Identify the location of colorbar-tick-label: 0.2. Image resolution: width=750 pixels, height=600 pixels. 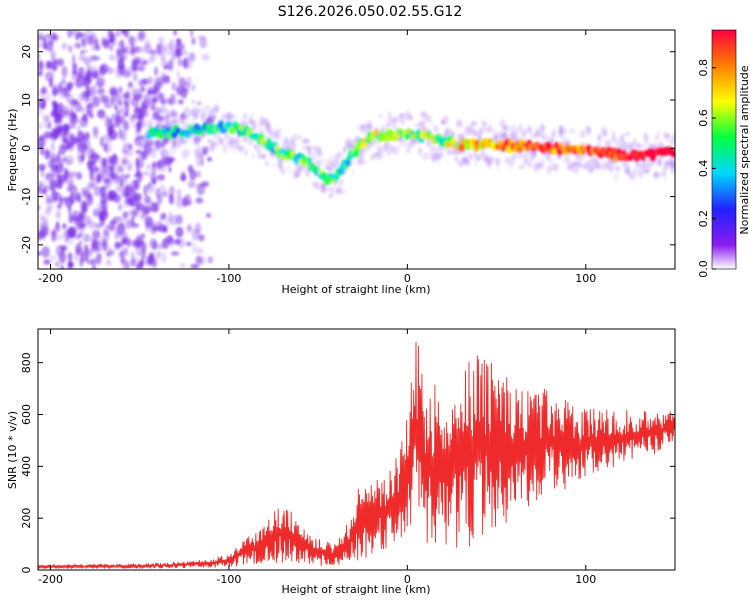
(703, 219).